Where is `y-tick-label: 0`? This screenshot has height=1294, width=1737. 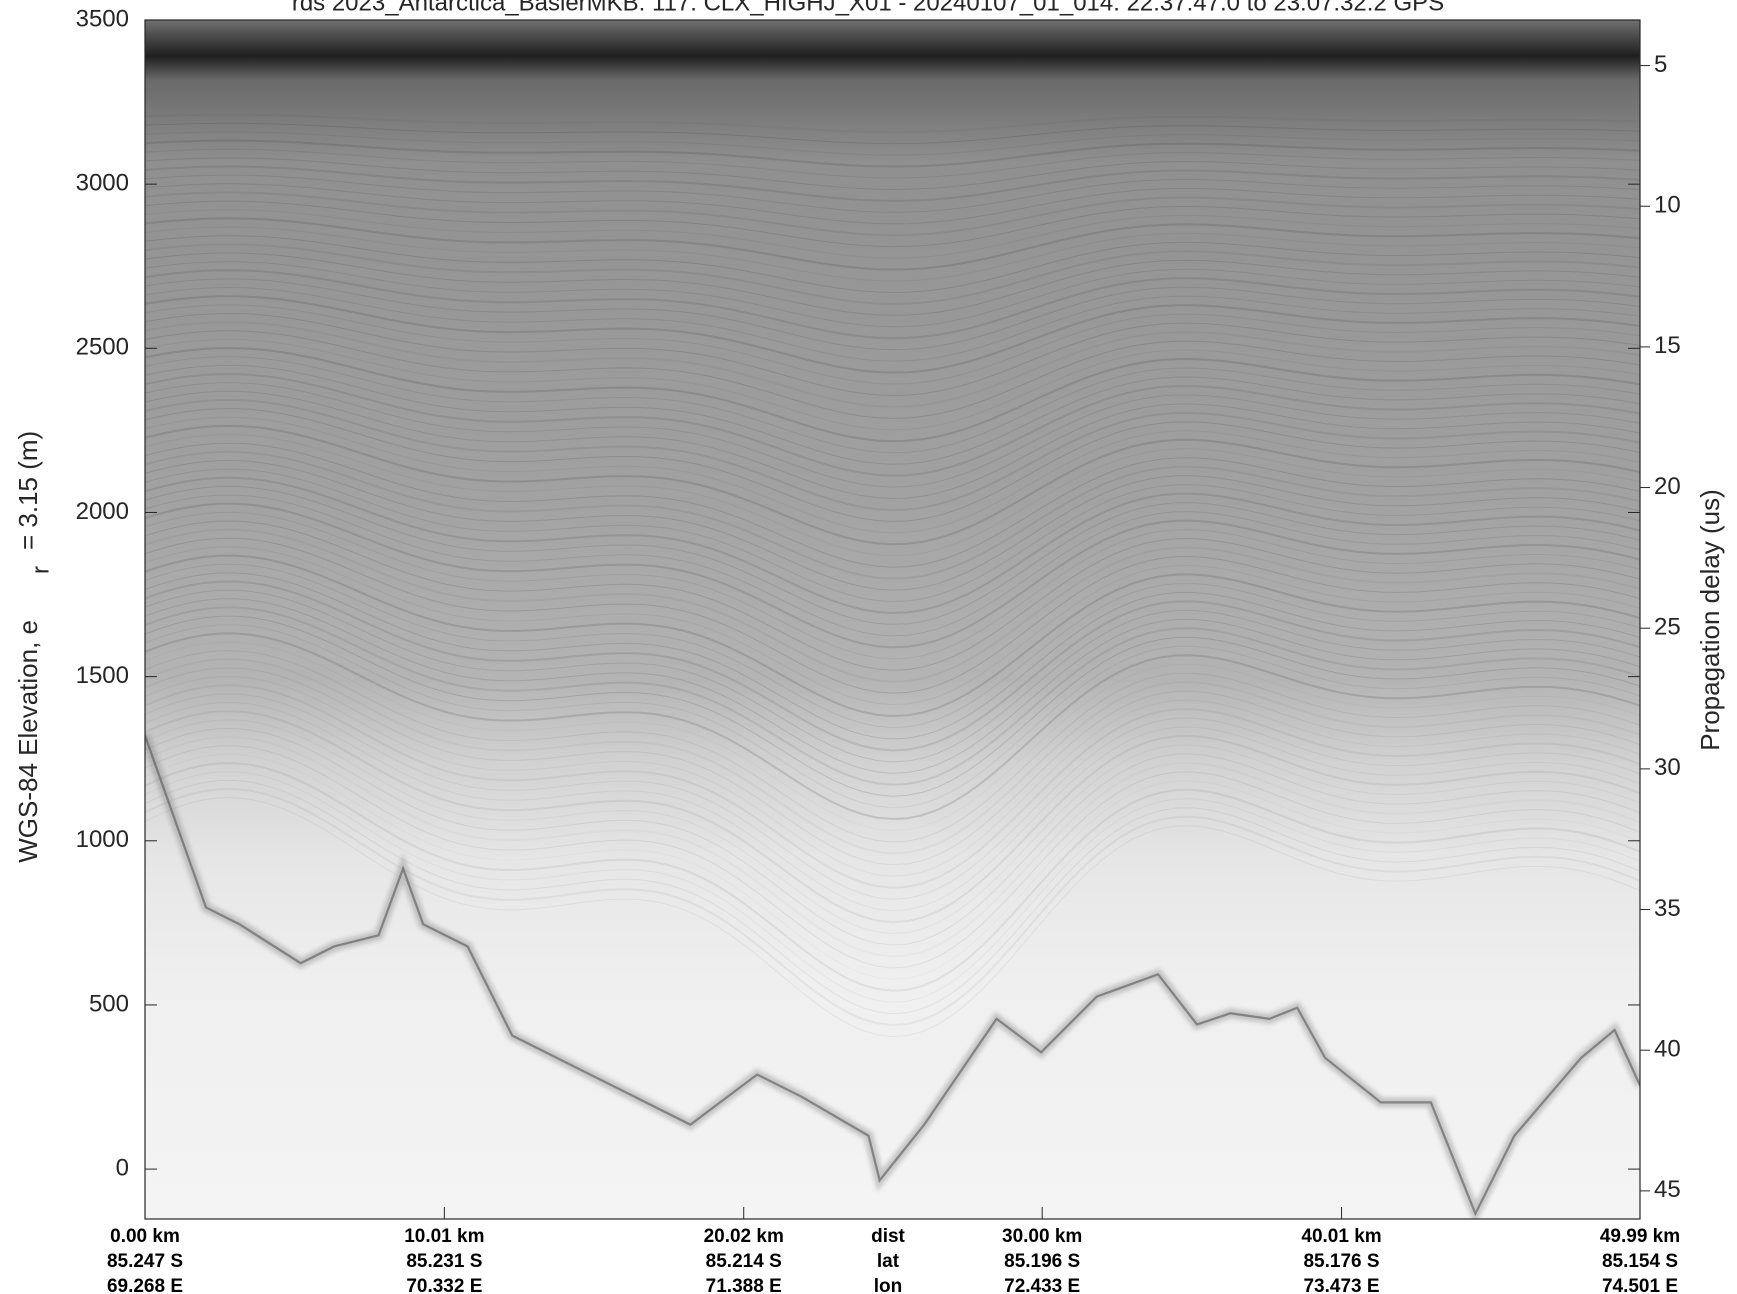
y-tick-label: 0 is located at coordinates (122, 1167).